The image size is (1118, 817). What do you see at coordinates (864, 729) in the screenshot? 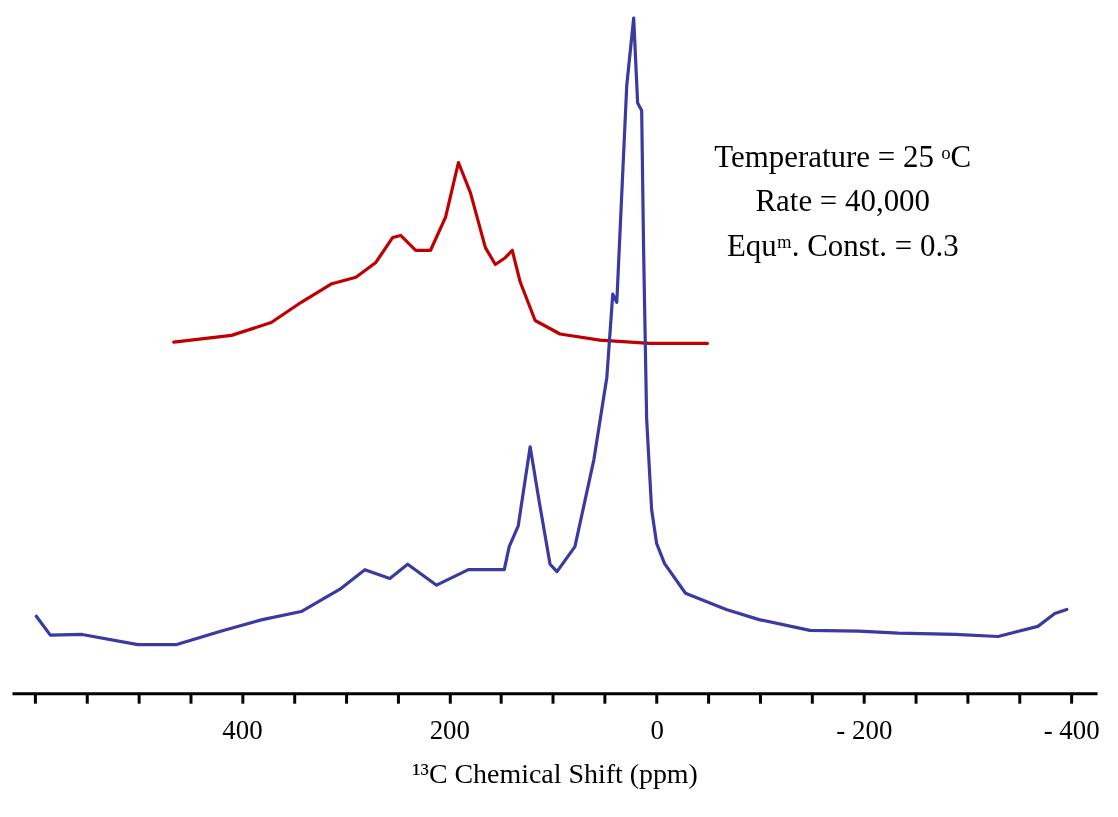
I see `x-tick-label: - 200` at bounding box center [864, 729].